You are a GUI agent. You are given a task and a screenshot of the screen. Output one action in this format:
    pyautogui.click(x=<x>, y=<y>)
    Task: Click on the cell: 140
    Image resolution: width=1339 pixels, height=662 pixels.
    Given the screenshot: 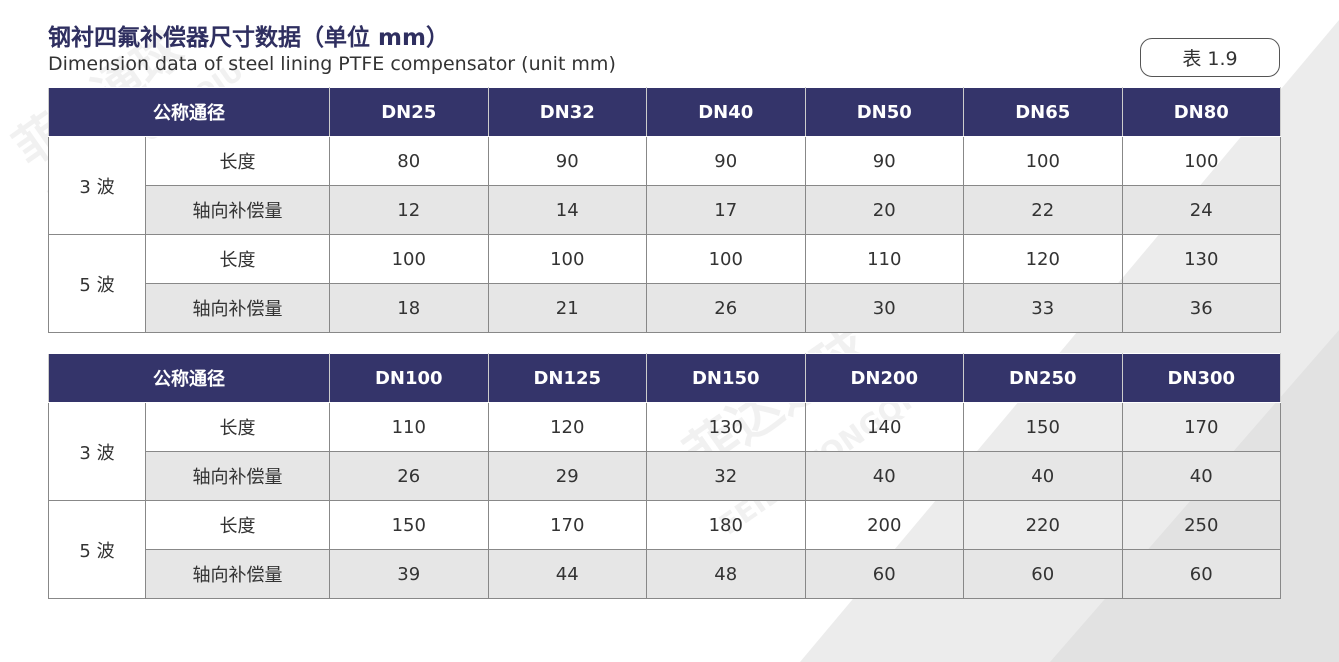 What is the action you would take?
    pyautogui.click(x=884, y=427)
    